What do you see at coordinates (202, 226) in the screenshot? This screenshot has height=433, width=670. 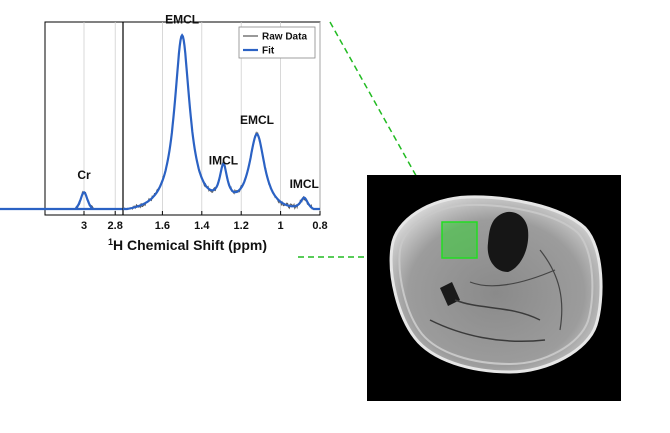 I see `x-tick-label: 1.4` at bounding box center [202, 226].